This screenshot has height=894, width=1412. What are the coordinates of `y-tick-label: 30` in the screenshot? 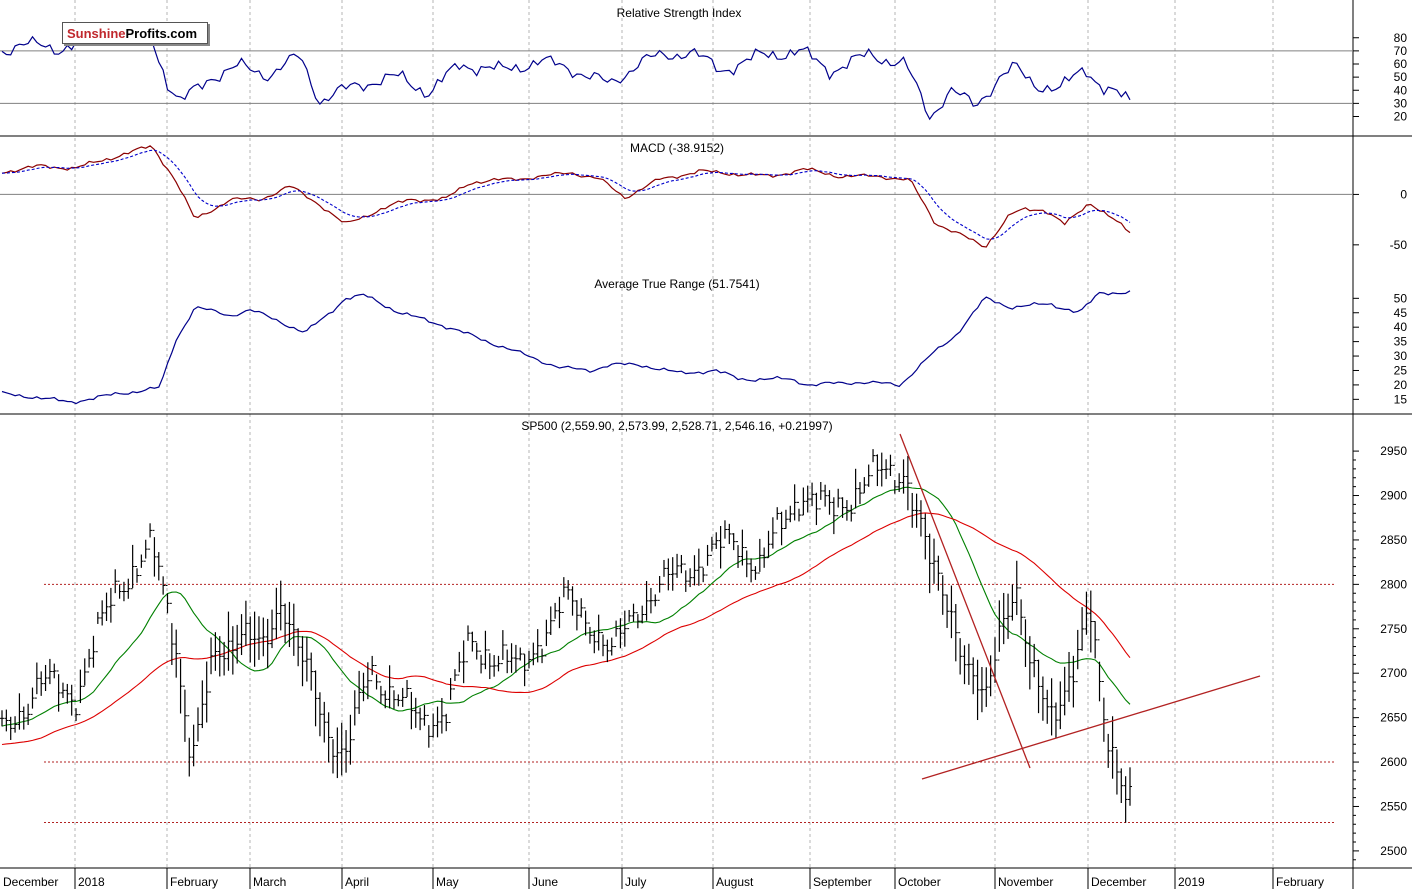 It's located at (1401, 103).